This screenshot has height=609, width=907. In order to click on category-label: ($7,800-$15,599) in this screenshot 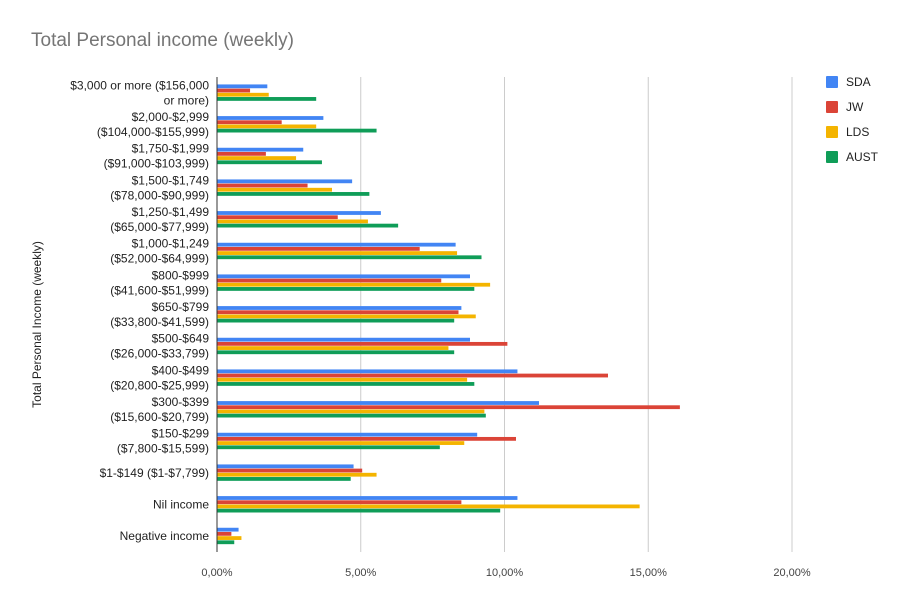, I will do `click(163, 449)`.